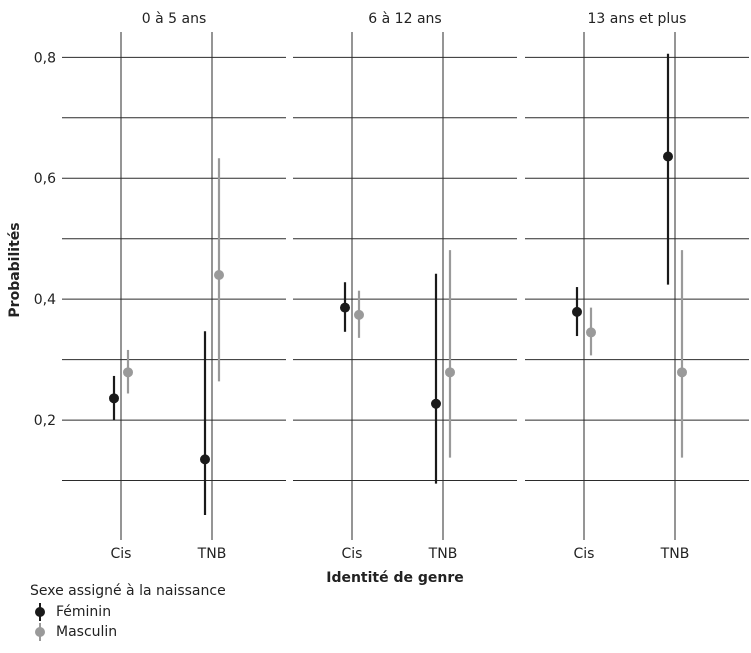 The height and width of the screenshot is (653, 751). Describe the element at coordinates (128, 591) in the screenshot. I see `legend-title: Sexe assigné à la naissance` at that location.